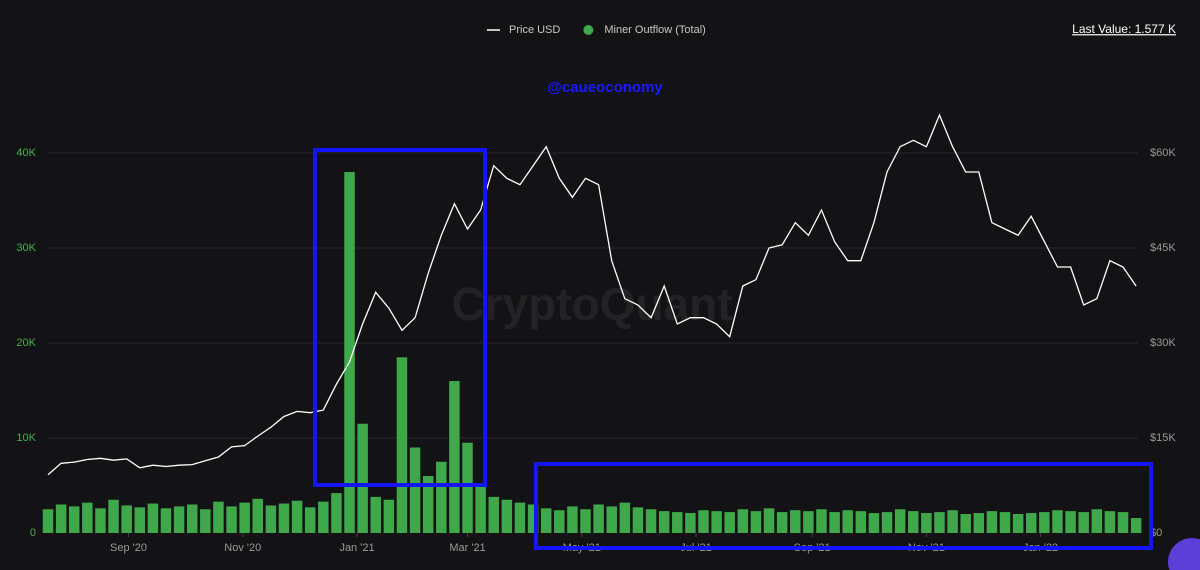  I want to click on y2-tick-label: $0, so click(1156, 533).